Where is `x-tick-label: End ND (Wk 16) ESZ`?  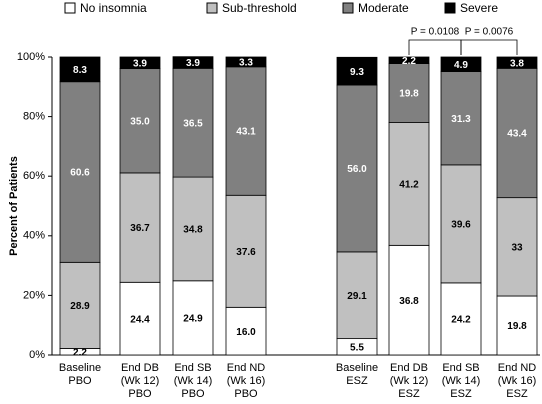 x-tick-label: End ND (Wk 16) ESZ is located at coordinates (517, 381).